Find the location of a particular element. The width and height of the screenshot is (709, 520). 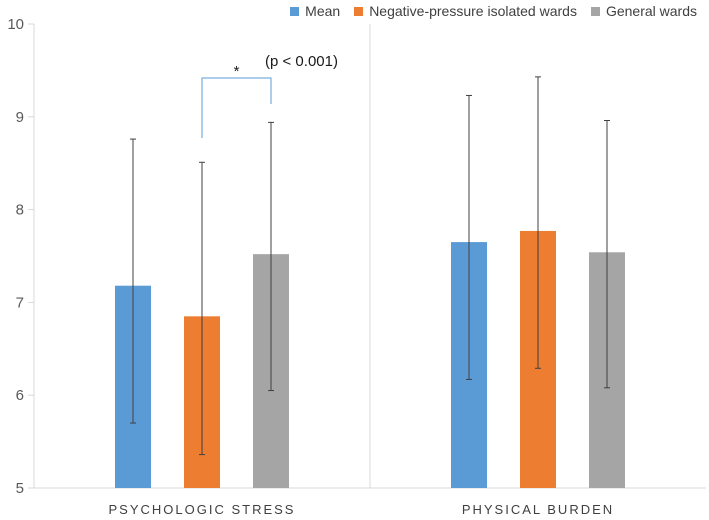

y-tick-label: 6 is located at coordinates (20, 395).